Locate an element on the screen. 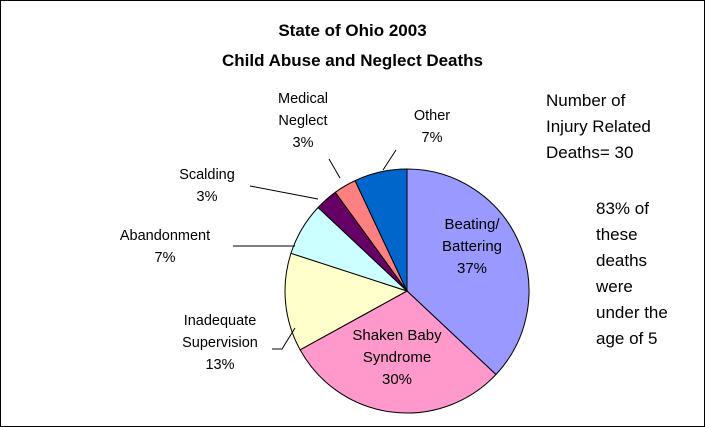  slice-label: Shaken Baby Syndrome 30% is located at coordinates (397, 357).